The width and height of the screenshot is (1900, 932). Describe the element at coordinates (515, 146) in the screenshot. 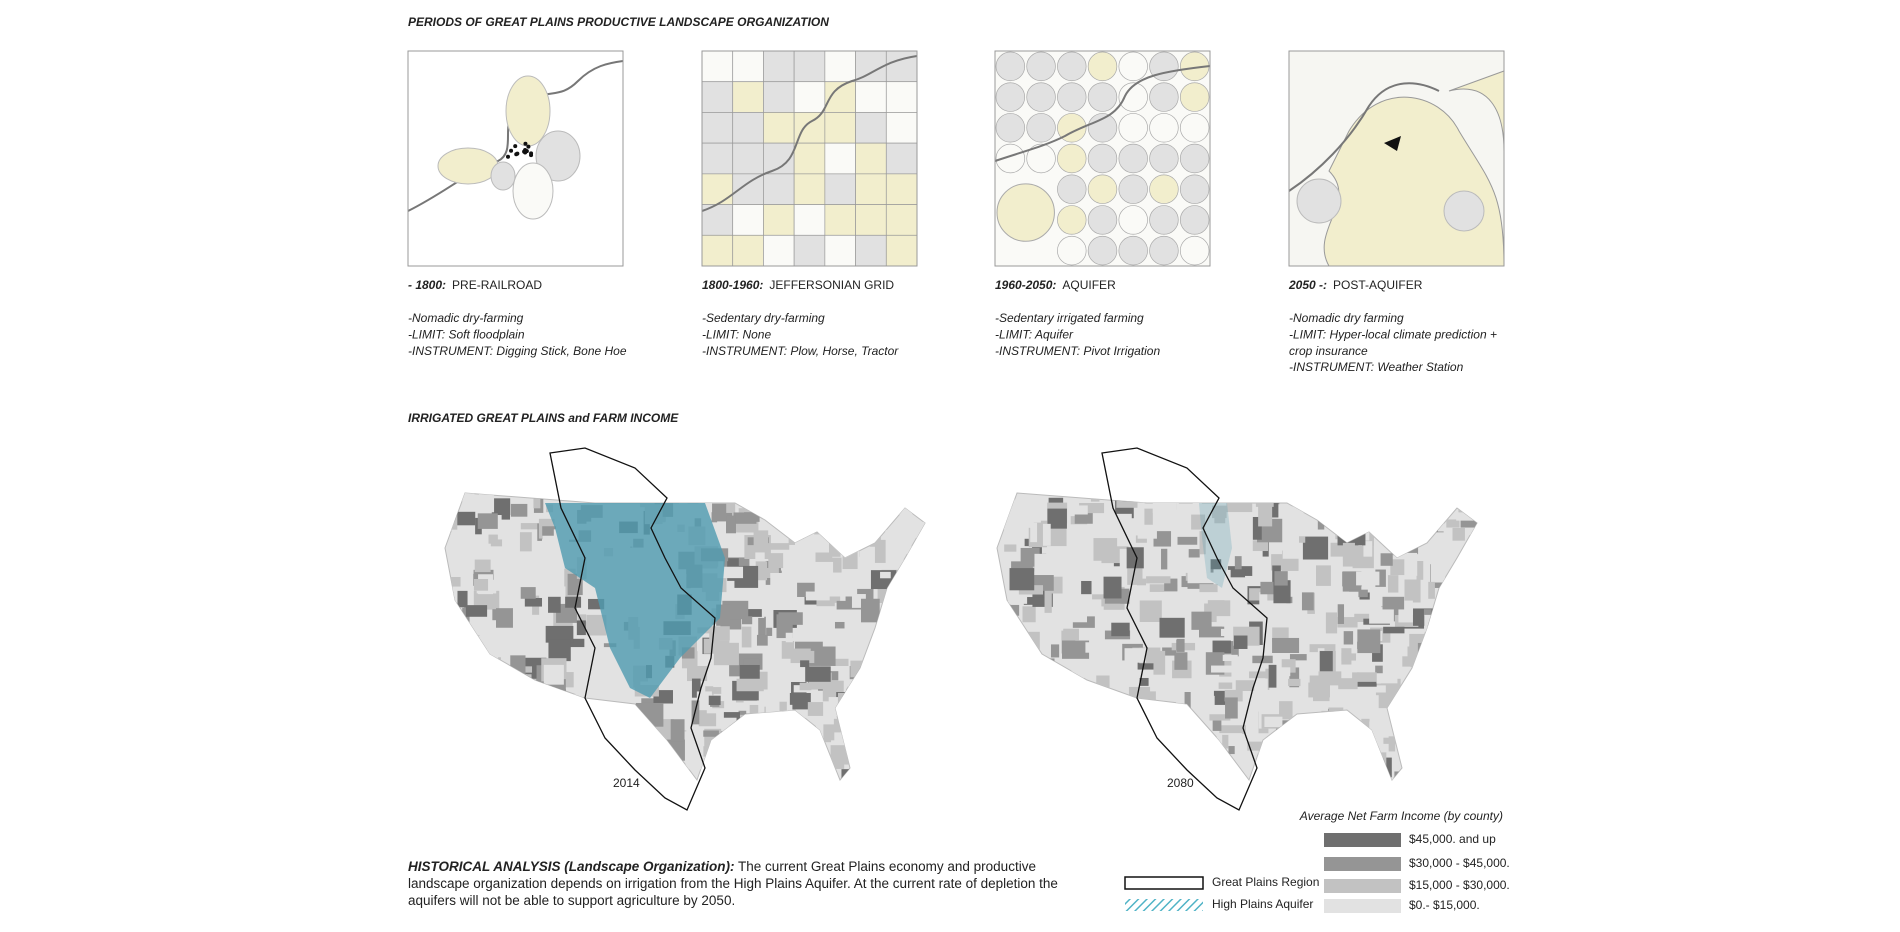

I see `dot` at that location.